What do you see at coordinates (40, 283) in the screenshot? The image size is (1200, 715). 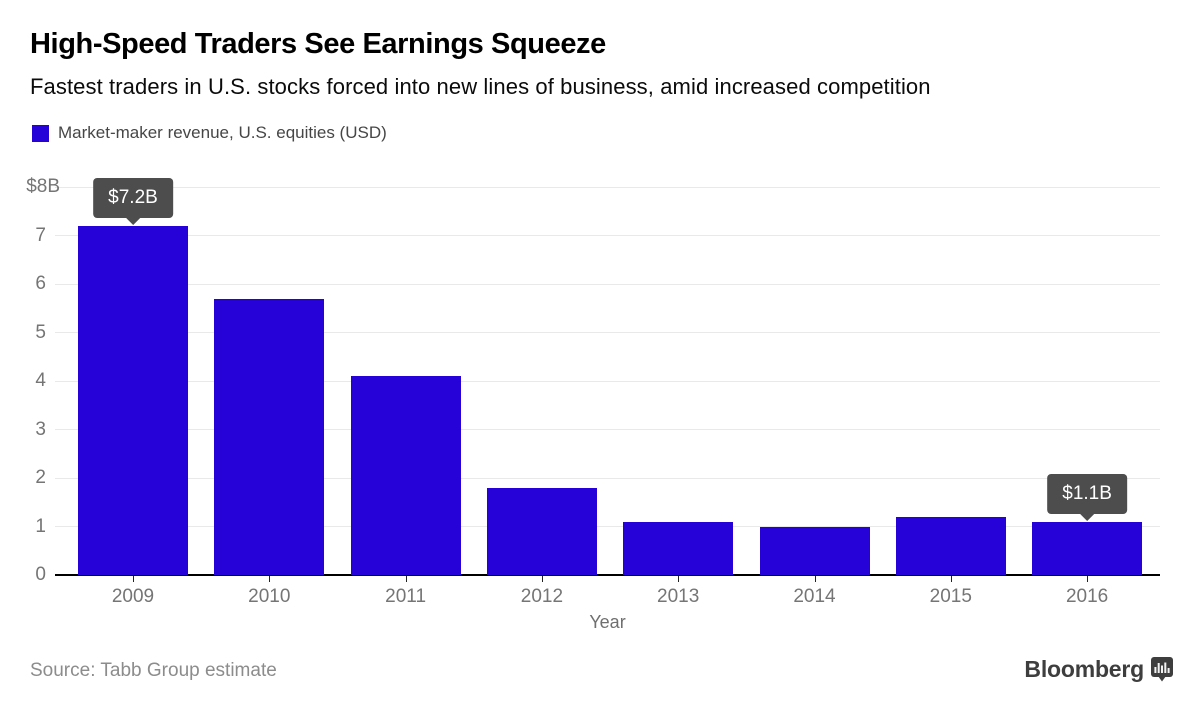 I see `y-tick-label: 6` at bounding box center [40, 283].